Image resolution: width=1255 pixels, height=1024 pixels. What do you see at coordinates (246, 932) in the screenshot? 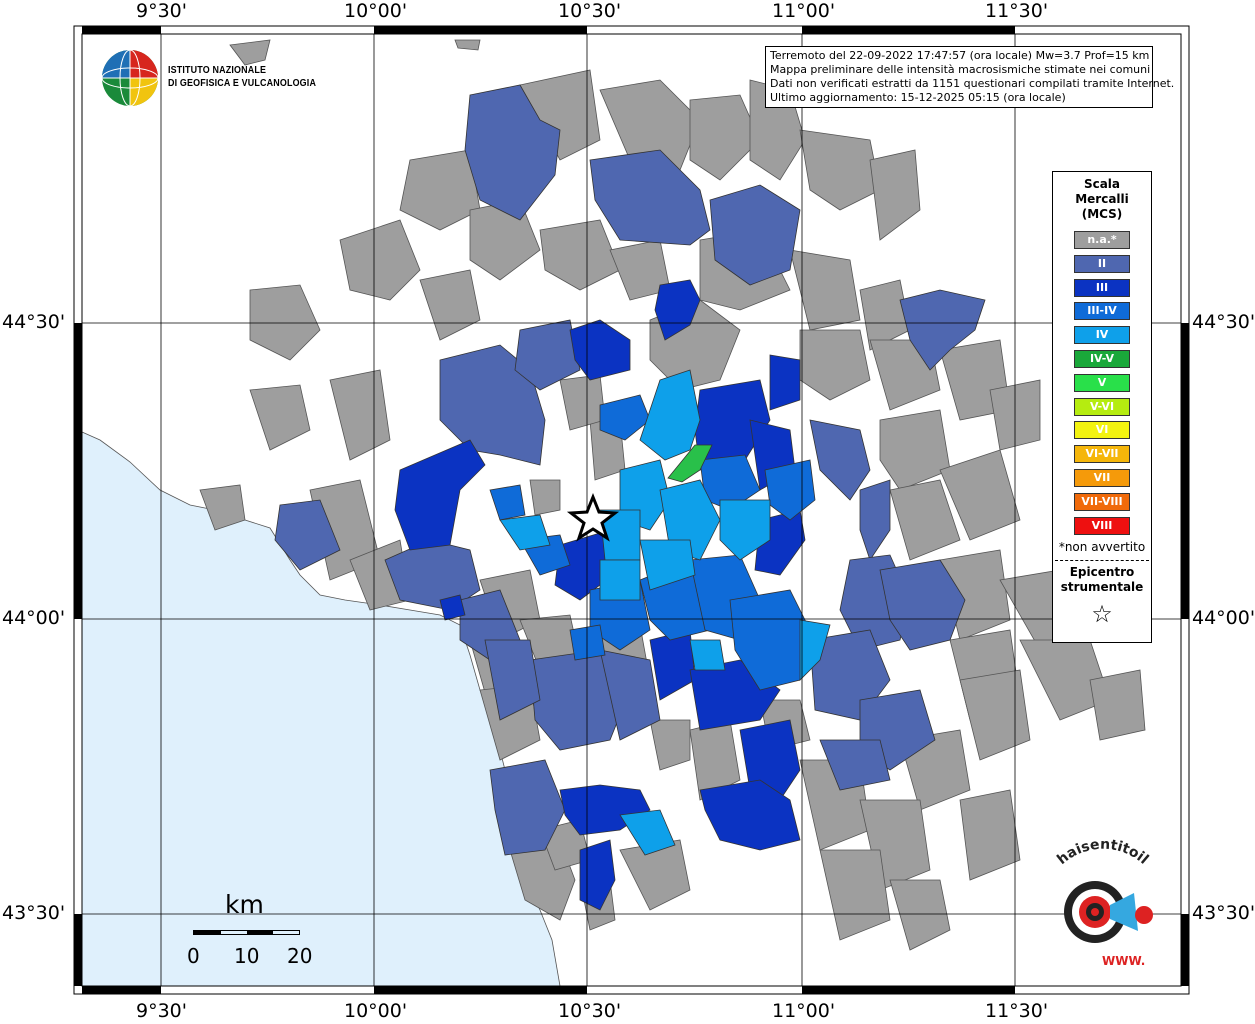
I see `scale-bar-graphic` at bounding box center [246, 932].